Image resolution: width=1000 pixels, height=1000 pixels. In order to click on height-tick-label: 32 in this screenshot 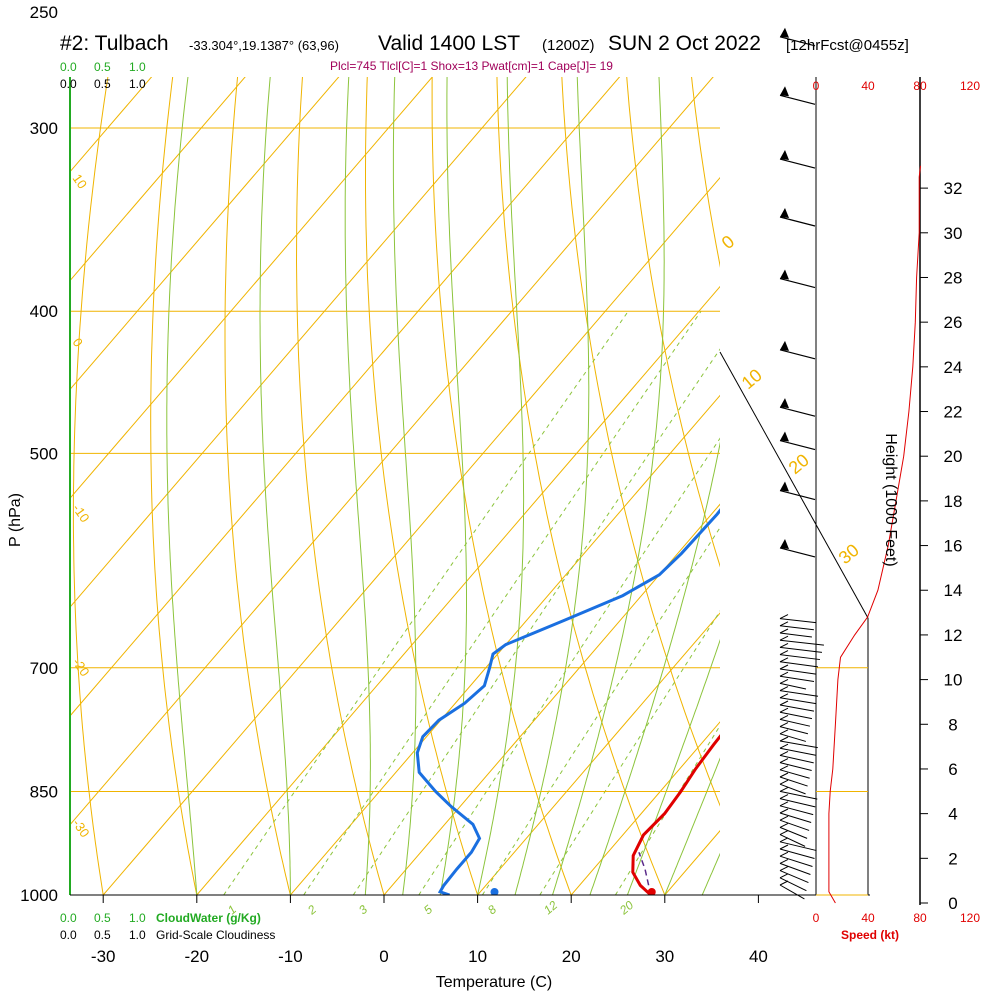, I will do `click(953, 188)`.